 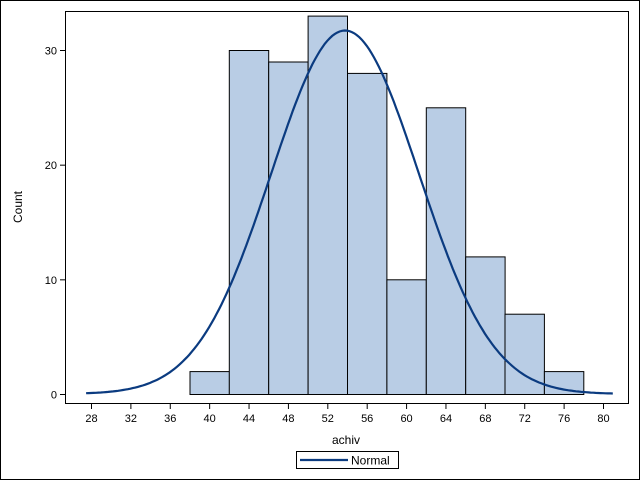 I want to click on x-tick-label: 64, so click(x=446, y=419).